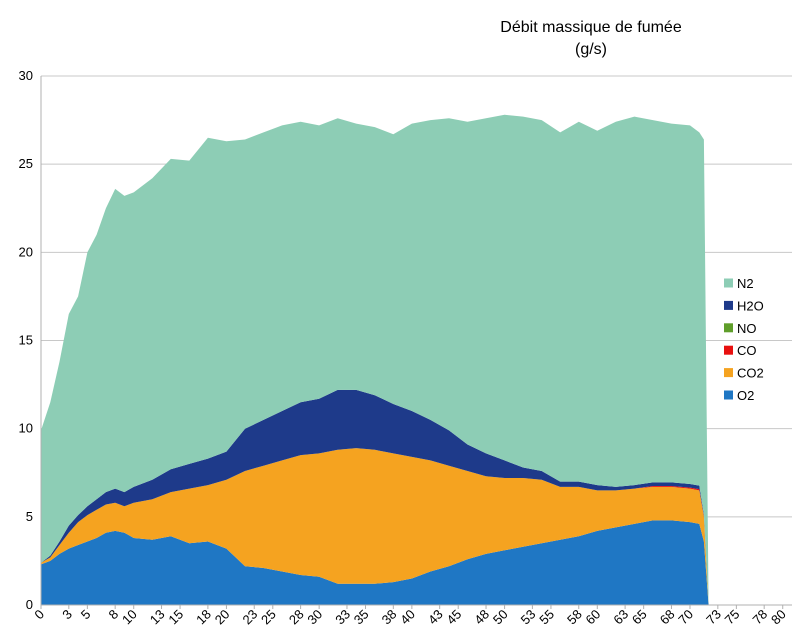 Image resolution: width=793 pixels, height=638 pixels. I want to click on chart-title: Débit massique de fumée, so click(591, 27).